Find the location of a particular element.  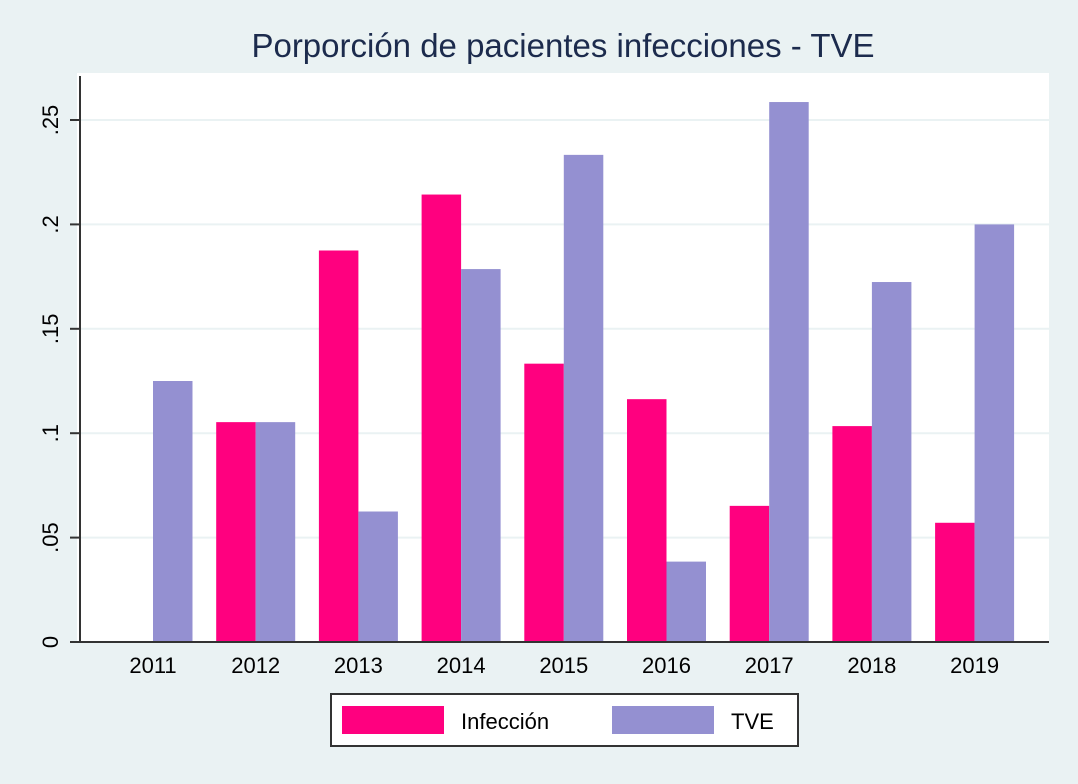

y-tick-label: .2 is located at coordinates (50, 224).